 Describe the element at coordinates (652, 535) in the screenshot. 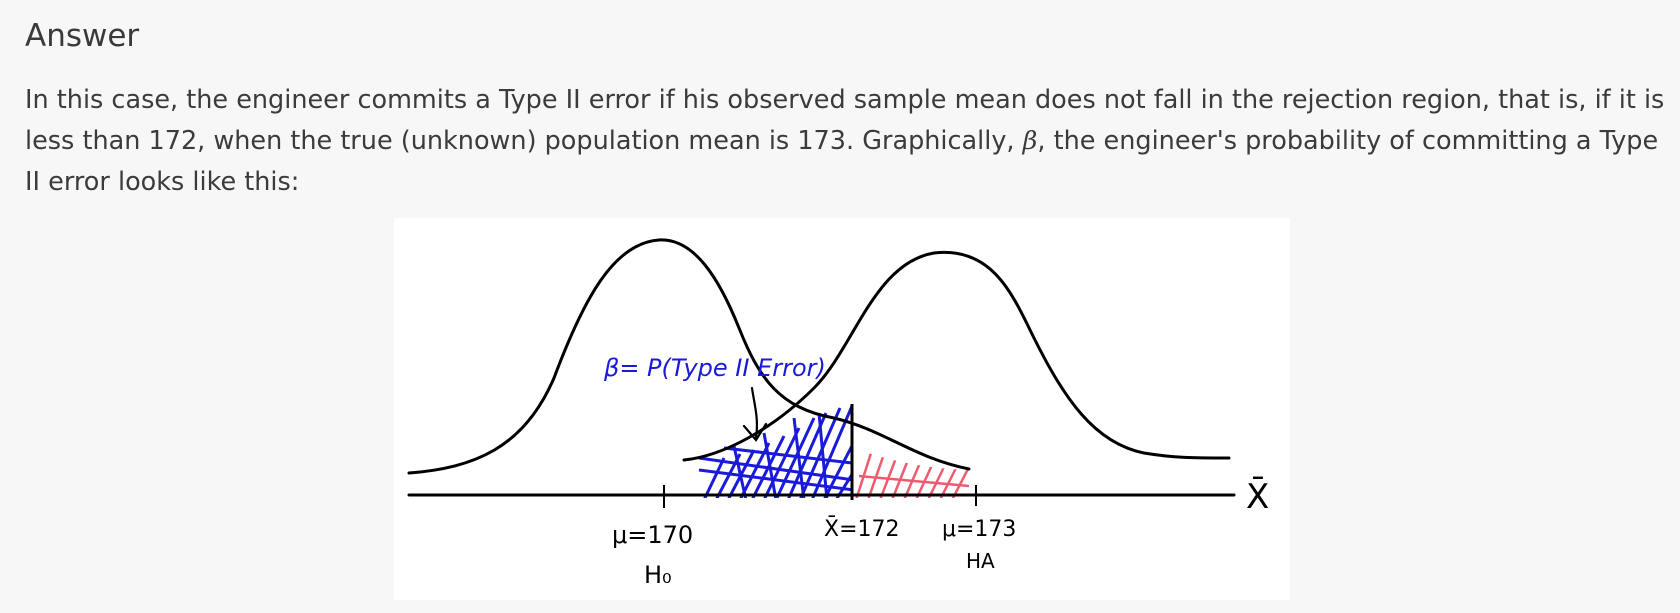

I see `mu0-label: μ=170` at that location.